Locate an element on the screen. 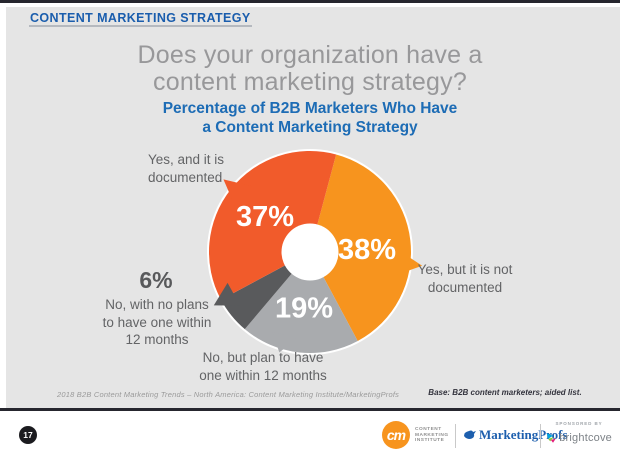  brightcove-icon is located at coordinates (551, 438).